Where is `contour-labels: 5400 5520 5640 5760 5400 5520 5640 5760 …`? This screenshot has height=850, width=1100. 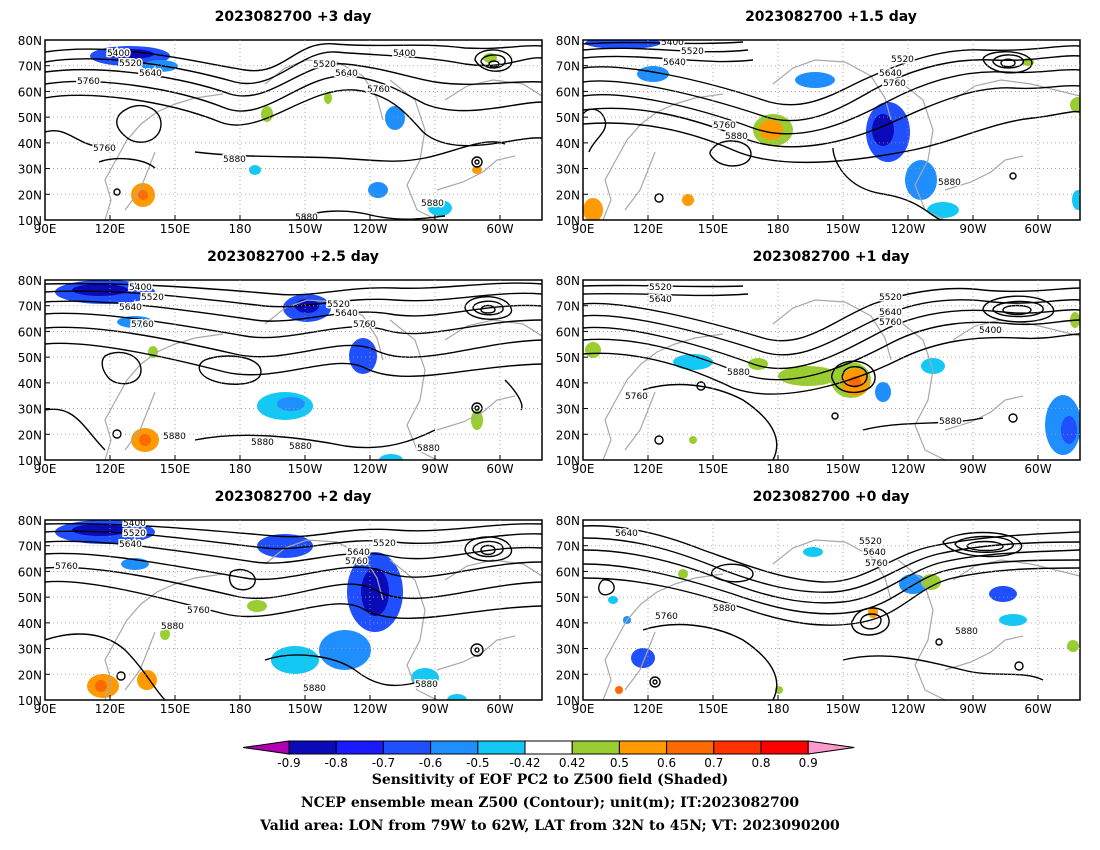 contour-labels: 5400 5520 5640 5760 5400 5520 5640 5760 … is located at coordinates (261, 134).